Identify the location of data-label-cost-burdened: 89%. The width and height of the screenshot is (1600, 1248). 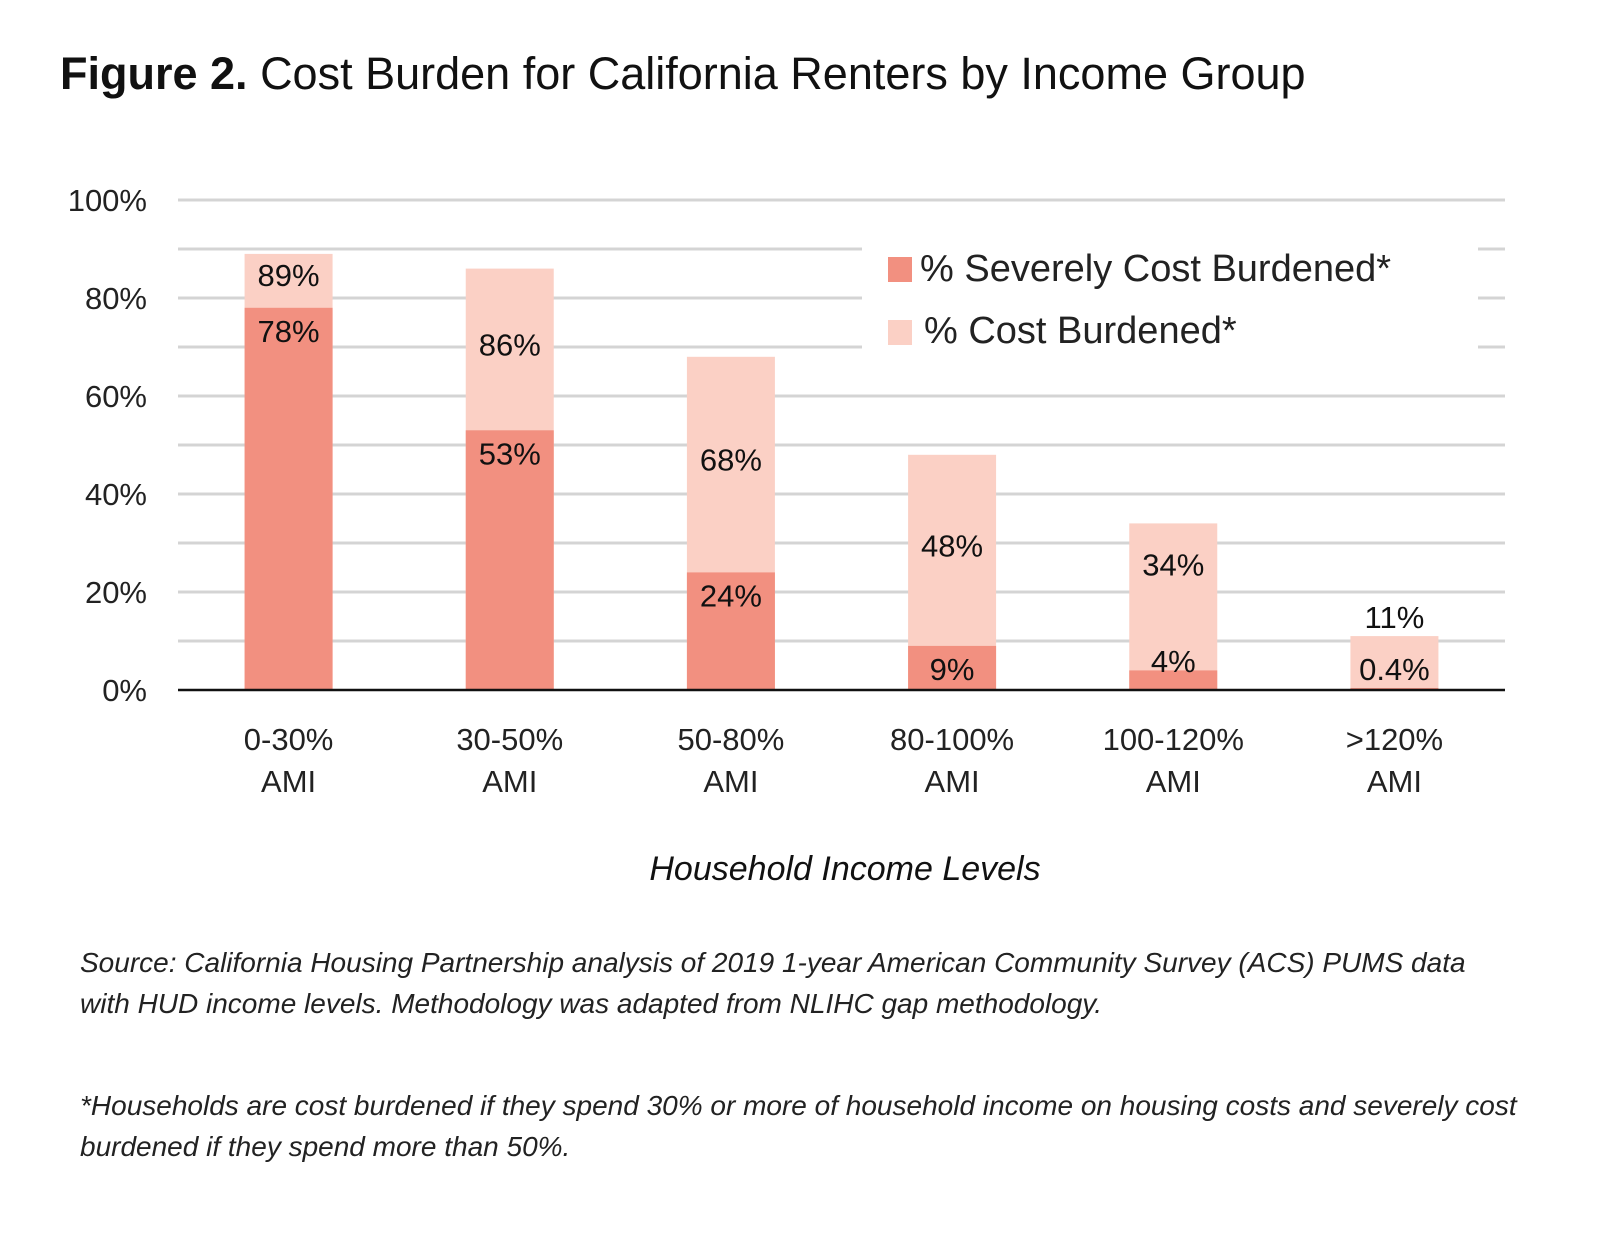
(289, 275).